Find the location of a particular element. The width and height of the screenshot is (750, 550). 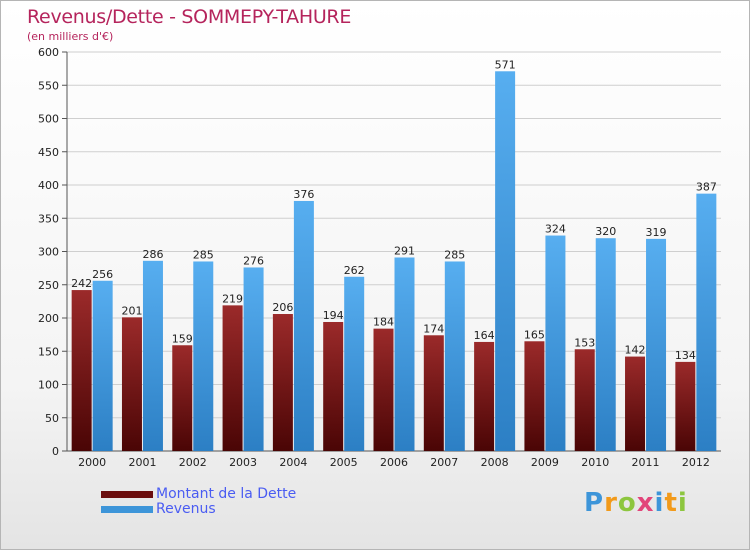

data-label-revenus: 319 is located at coordinates (656, 232).